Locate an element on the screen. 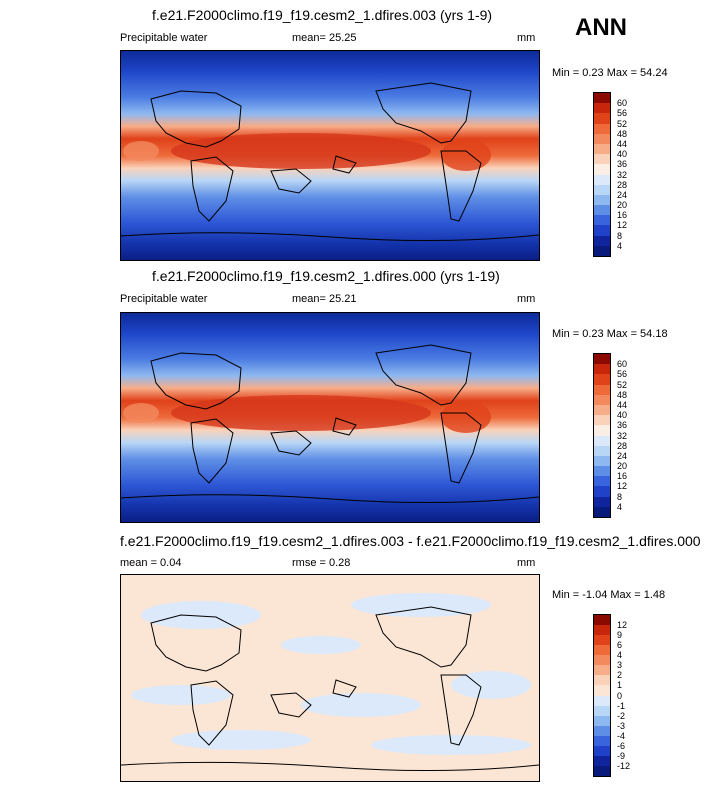 The width and height of the screenshot is (720, 788). panel2-colorbar-tick-label: 56 is located at coordinates (622, 374).